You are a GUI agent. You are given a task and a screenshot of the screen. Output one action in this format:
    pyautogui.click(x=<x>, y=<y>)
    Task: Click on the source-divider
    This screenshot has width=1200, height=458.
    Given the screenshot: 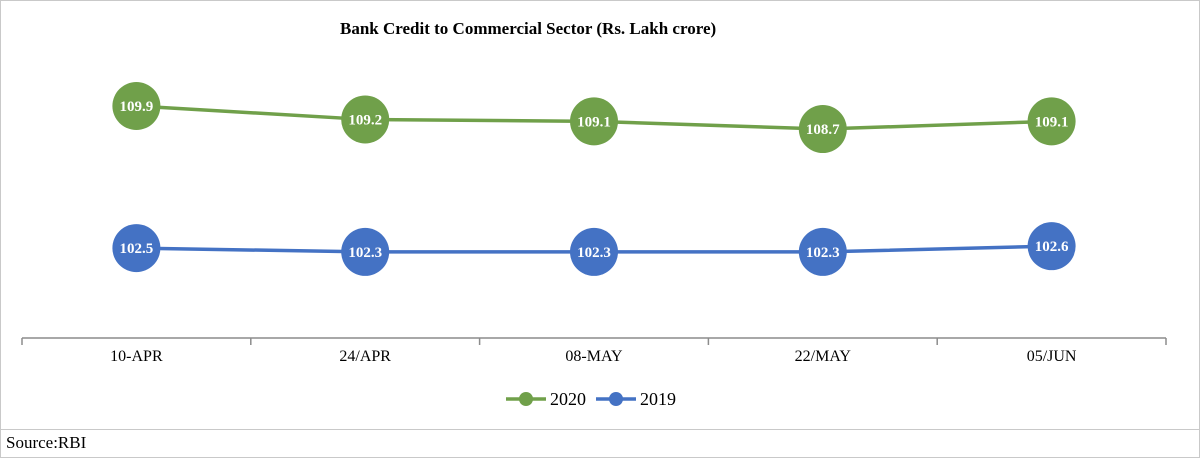 What is the action you would take?
    pyautogui.click(x=600, y=429)
    